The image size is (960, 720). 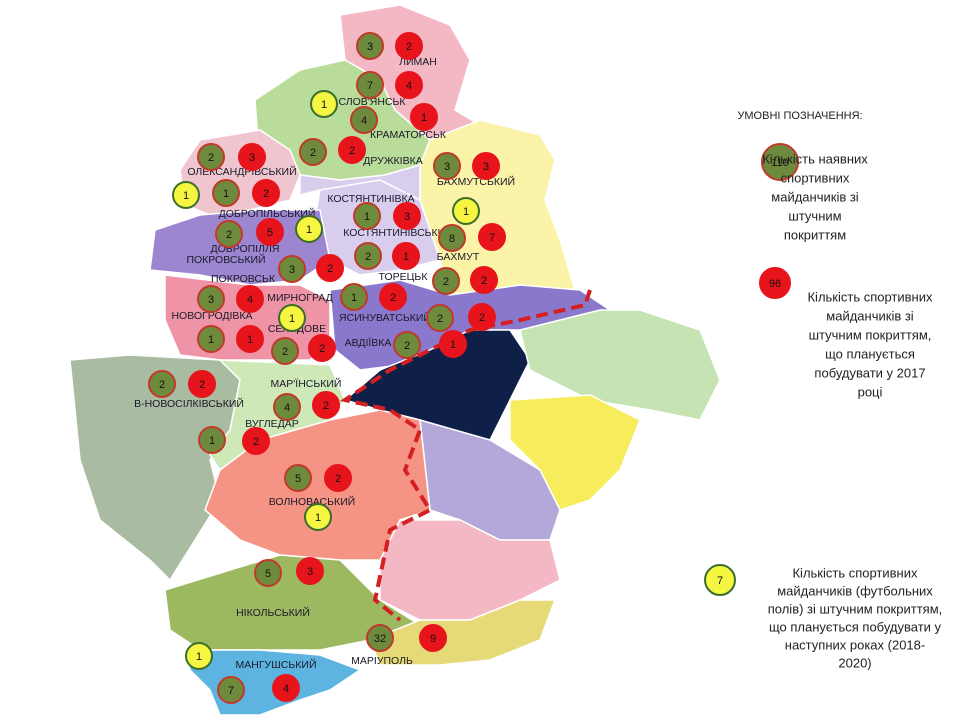 I want to click on legend-text: що планується побудувати у, so click(x=855, y=626).